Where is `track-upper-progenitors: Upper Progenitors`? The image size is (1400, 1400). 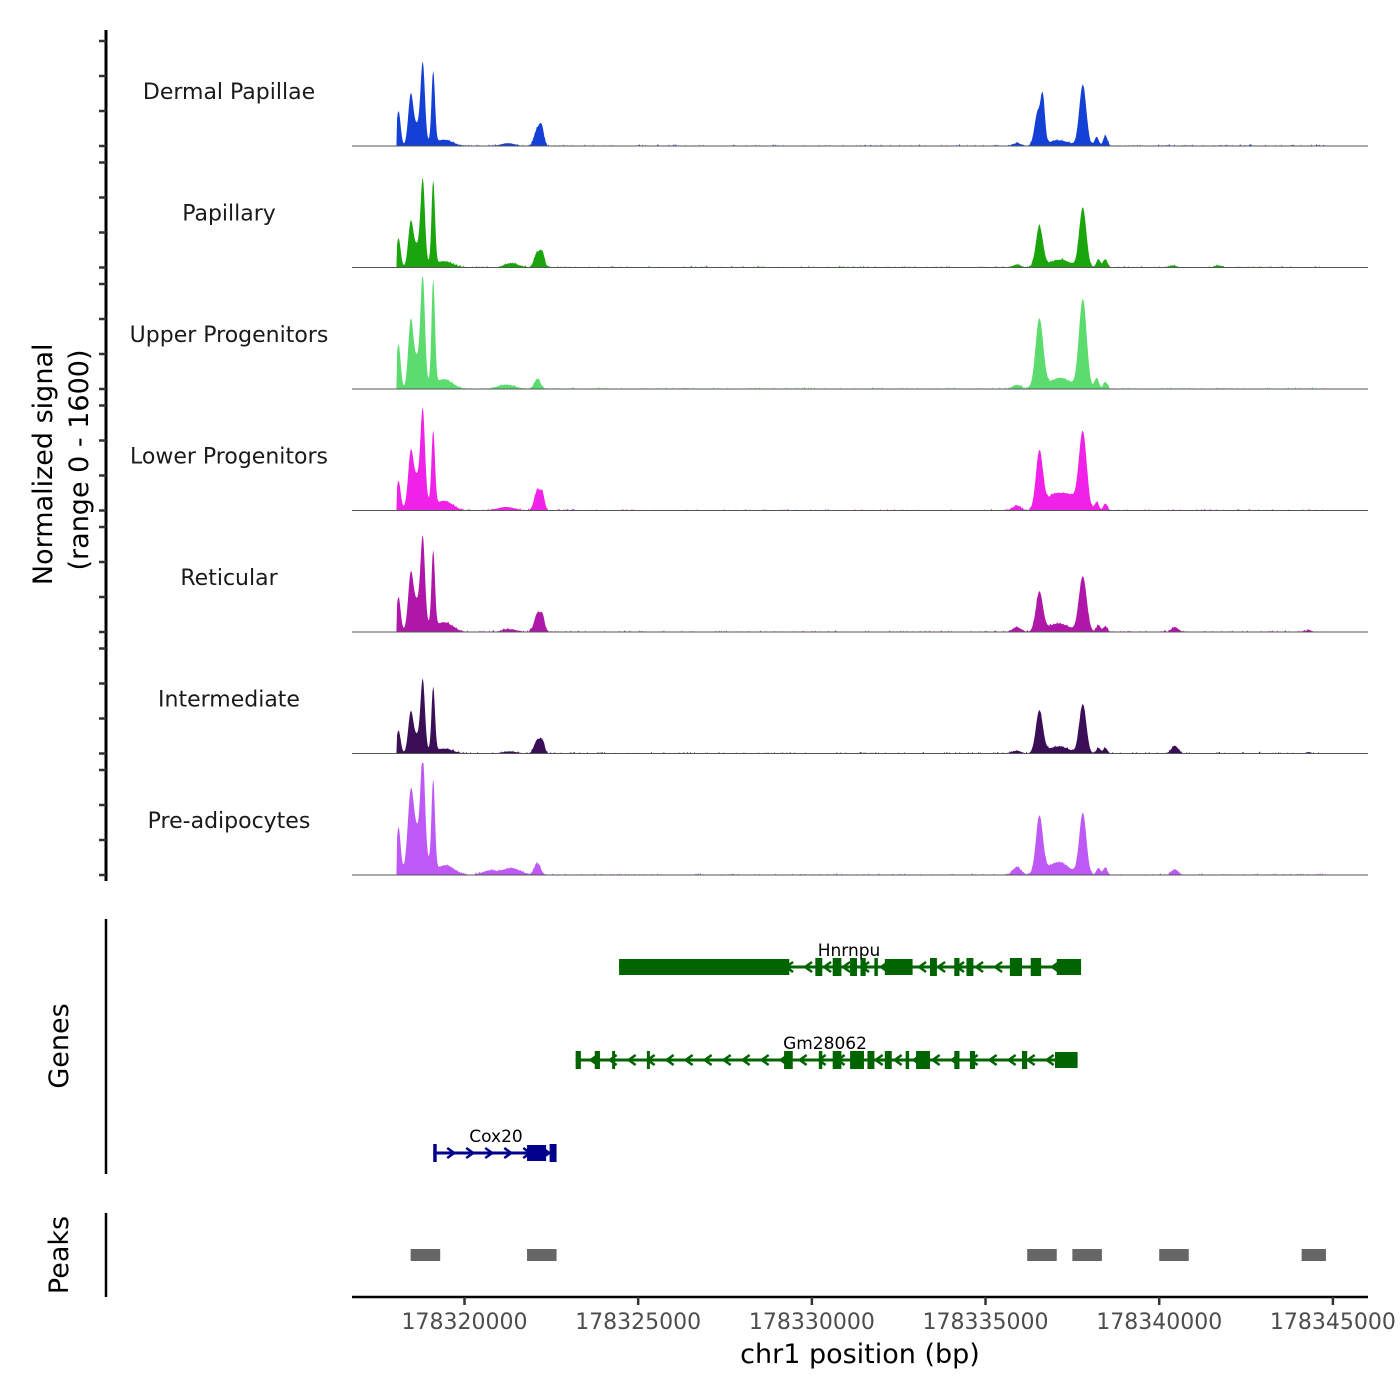 track-upper-progenitors: Upper Progenitors is located at coordinates (749, 333).